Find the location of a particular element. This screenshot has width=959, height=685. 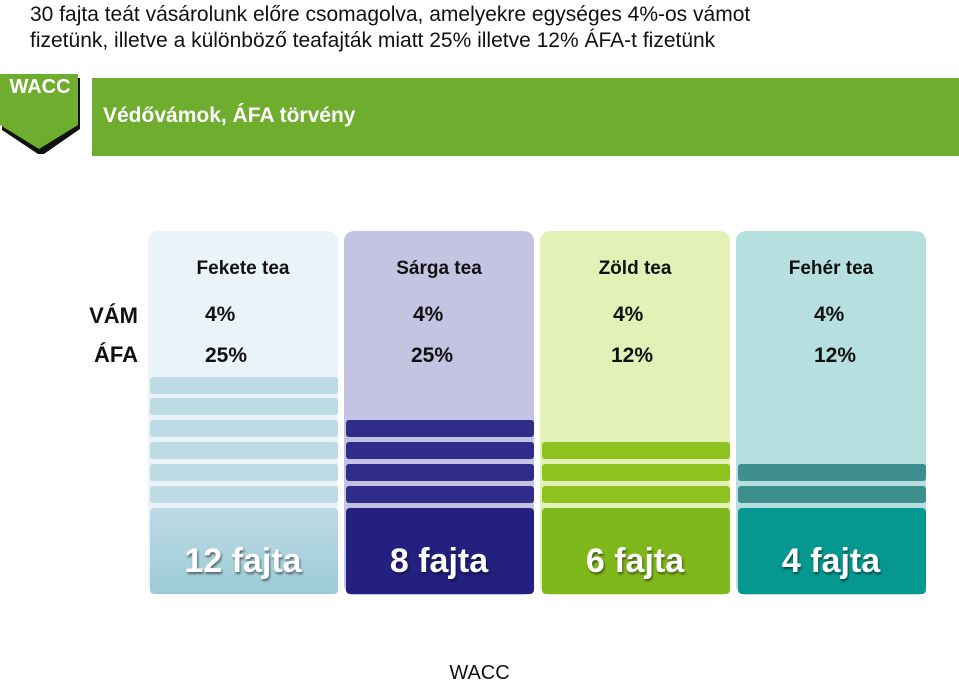

section-title: Védővámok, ÁFA törvény is located at coordinates (229, 115).